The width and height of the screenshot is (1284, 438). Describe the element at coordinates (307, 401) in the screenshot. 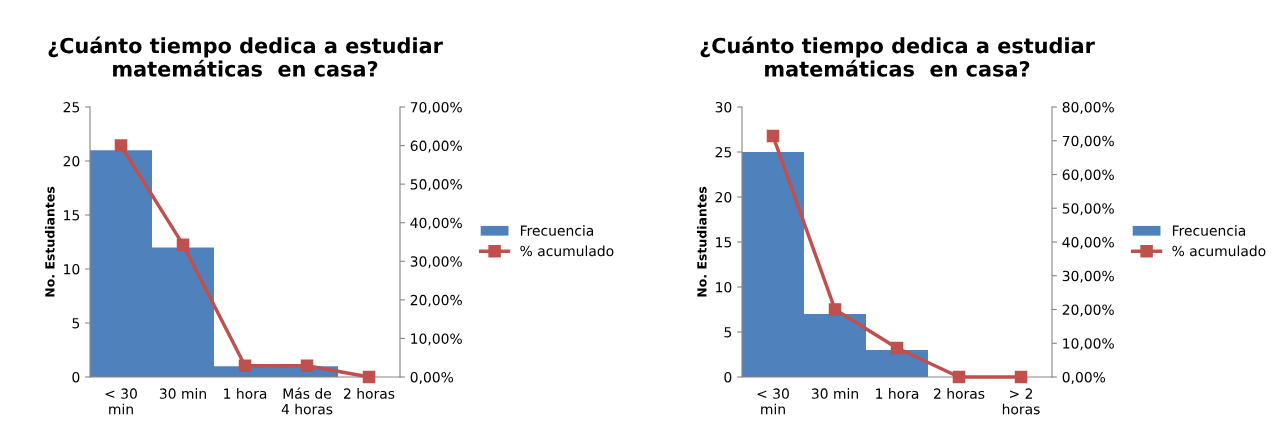

I see `x-tick-label: Más de 4 horas` at that location.